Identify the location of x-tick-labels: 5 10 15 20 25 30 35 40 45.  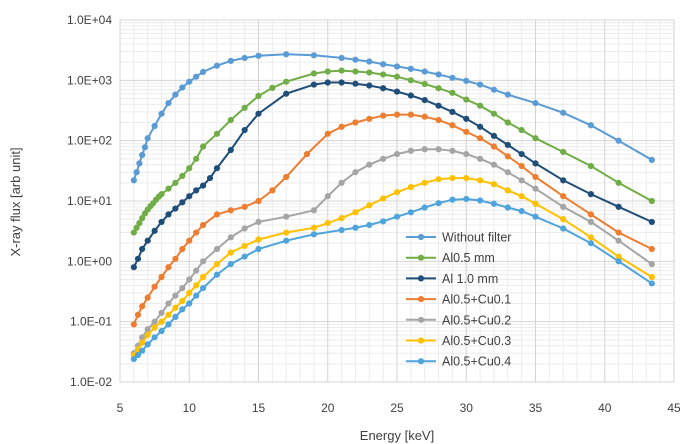
(398, 408).